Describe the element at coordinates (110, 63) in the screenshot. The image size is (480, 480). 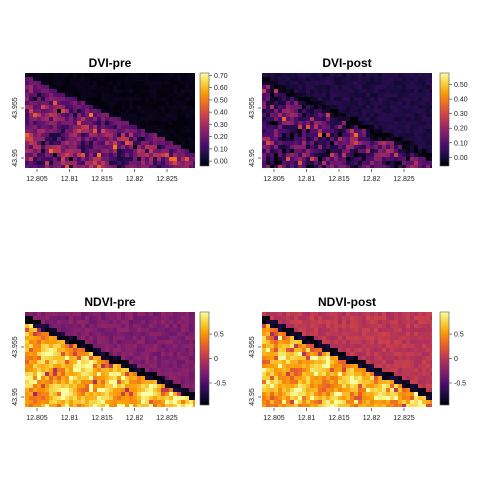
I see `panel-title: DVI-pre` at that location.